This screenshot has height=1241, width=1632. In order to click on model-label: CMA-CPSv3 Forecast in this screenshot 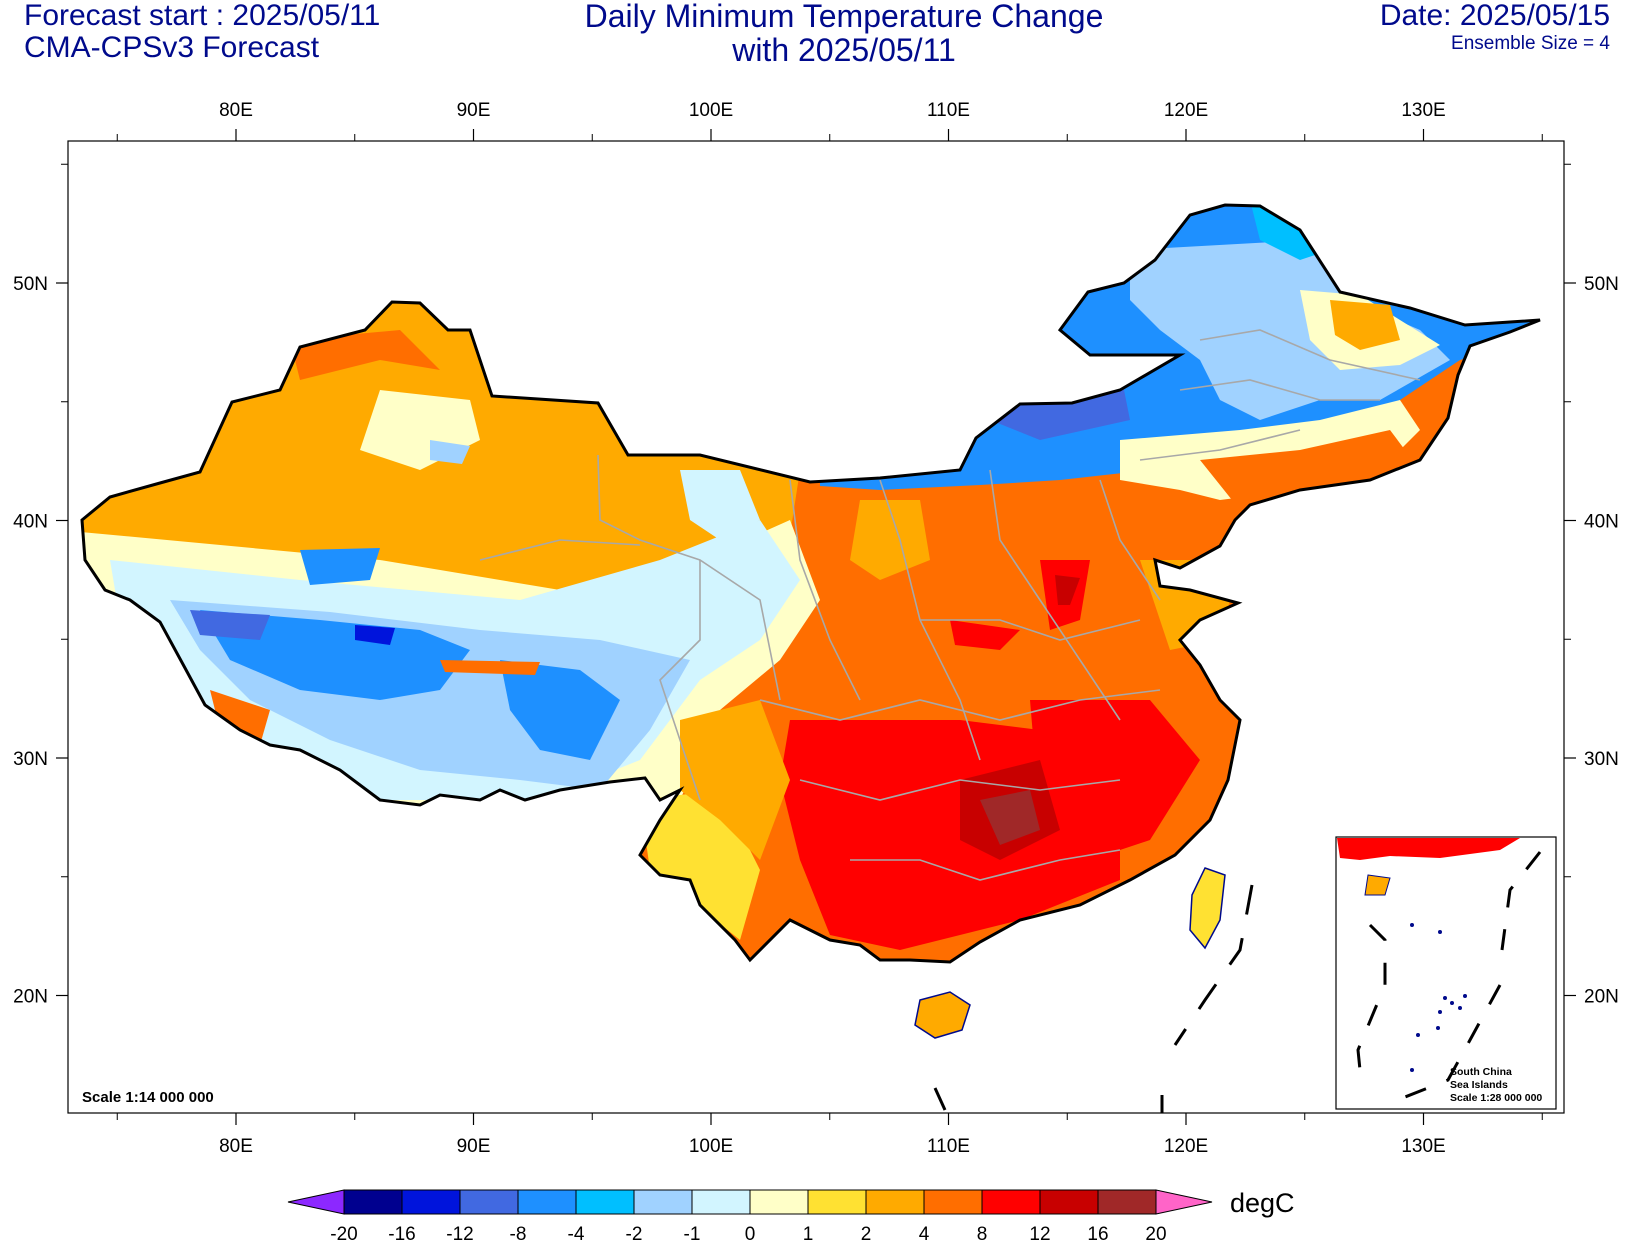, I will do `click(172, 47)`.